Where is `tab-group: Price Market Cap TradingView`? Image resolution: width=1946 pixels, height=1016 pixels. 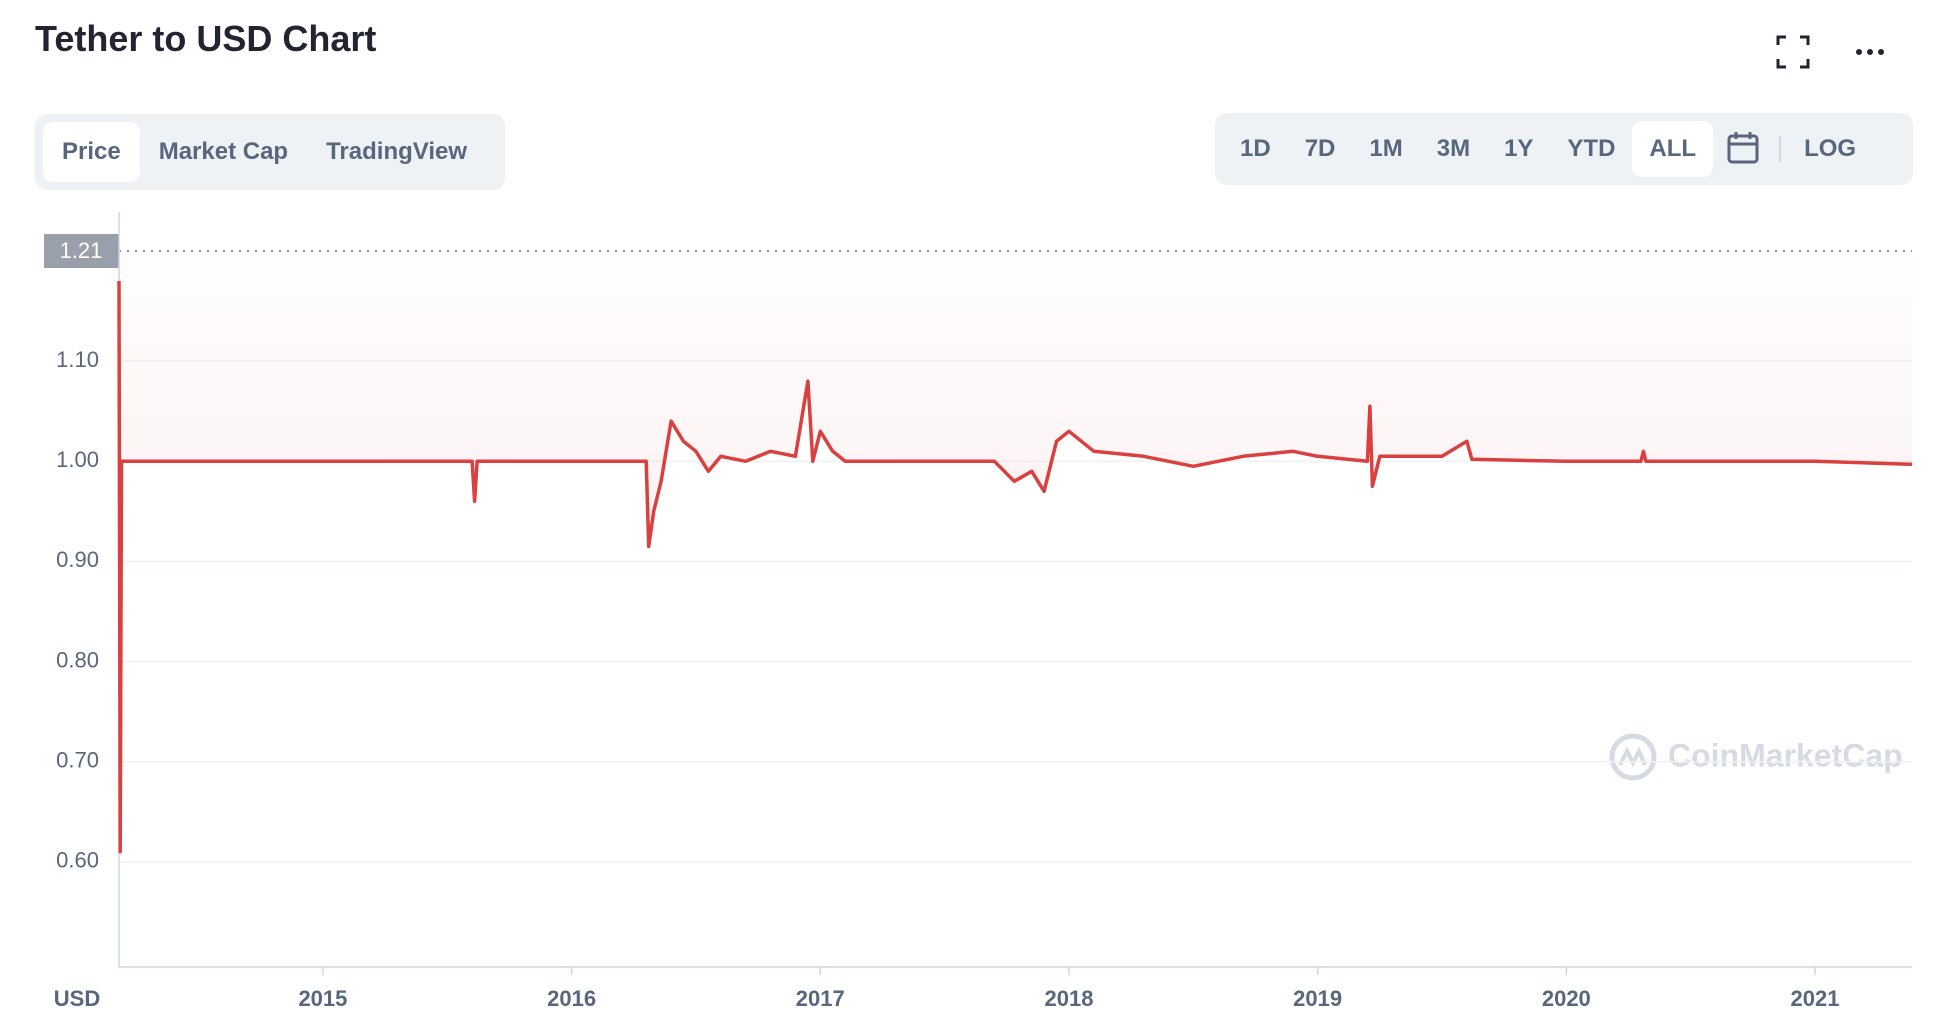 tab-group: Price Market Cap TradingView is located at coordinates (270, 152).